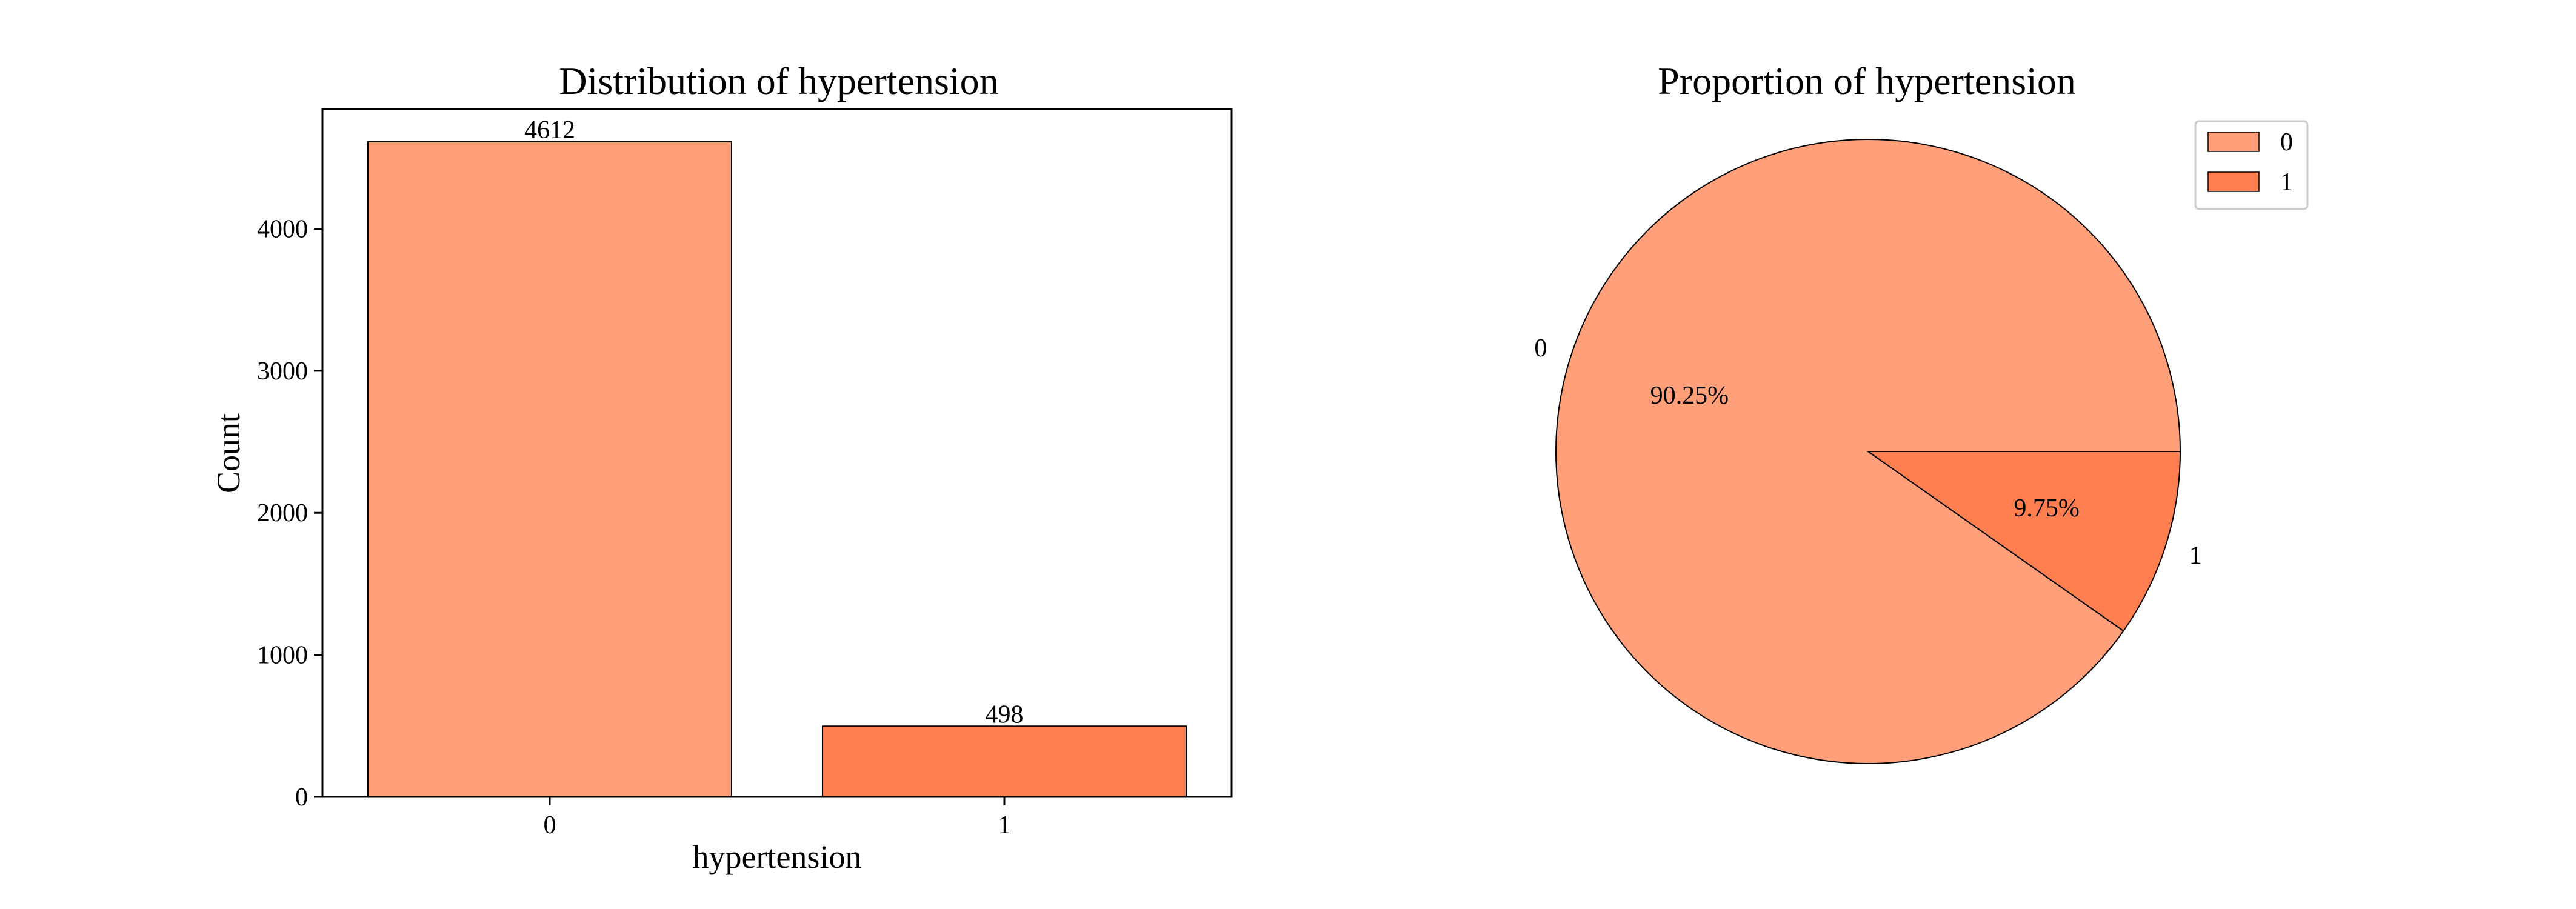 This screenshot has height=909, width=2576. I want to click on legend-label-0: 0, so click(2286, 142).